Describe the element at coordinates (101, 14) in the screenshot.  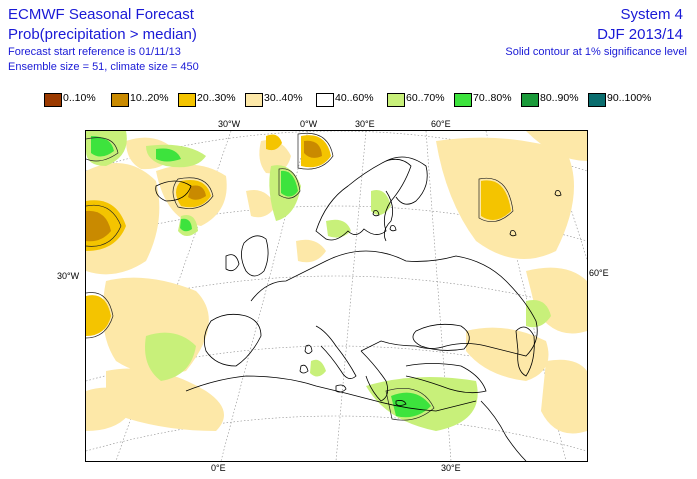
I see `chart-title: ECMWF Seasonal Forecast` at that location.